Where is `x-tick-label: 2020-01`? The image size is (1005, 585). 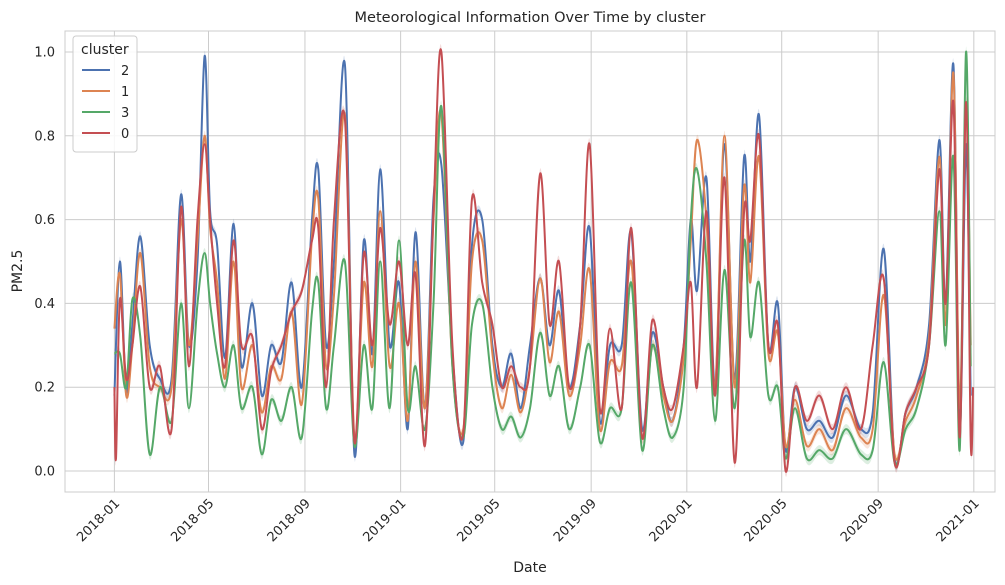 x-tick-label: 2020-01 is located at coordinates (671, 520).